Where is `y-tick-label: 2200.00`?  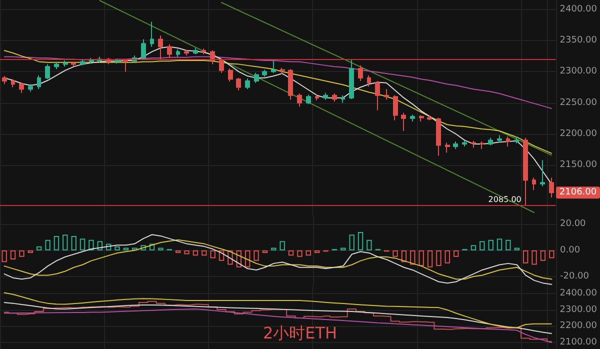
y-tick-label: 2200.00 is located at coordinates (579, 326).